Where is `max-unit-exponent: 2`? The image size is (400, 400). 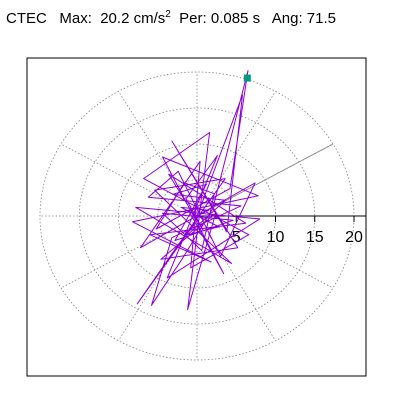 max-unit-exponent: 2 is located at coordinates (168, 14).